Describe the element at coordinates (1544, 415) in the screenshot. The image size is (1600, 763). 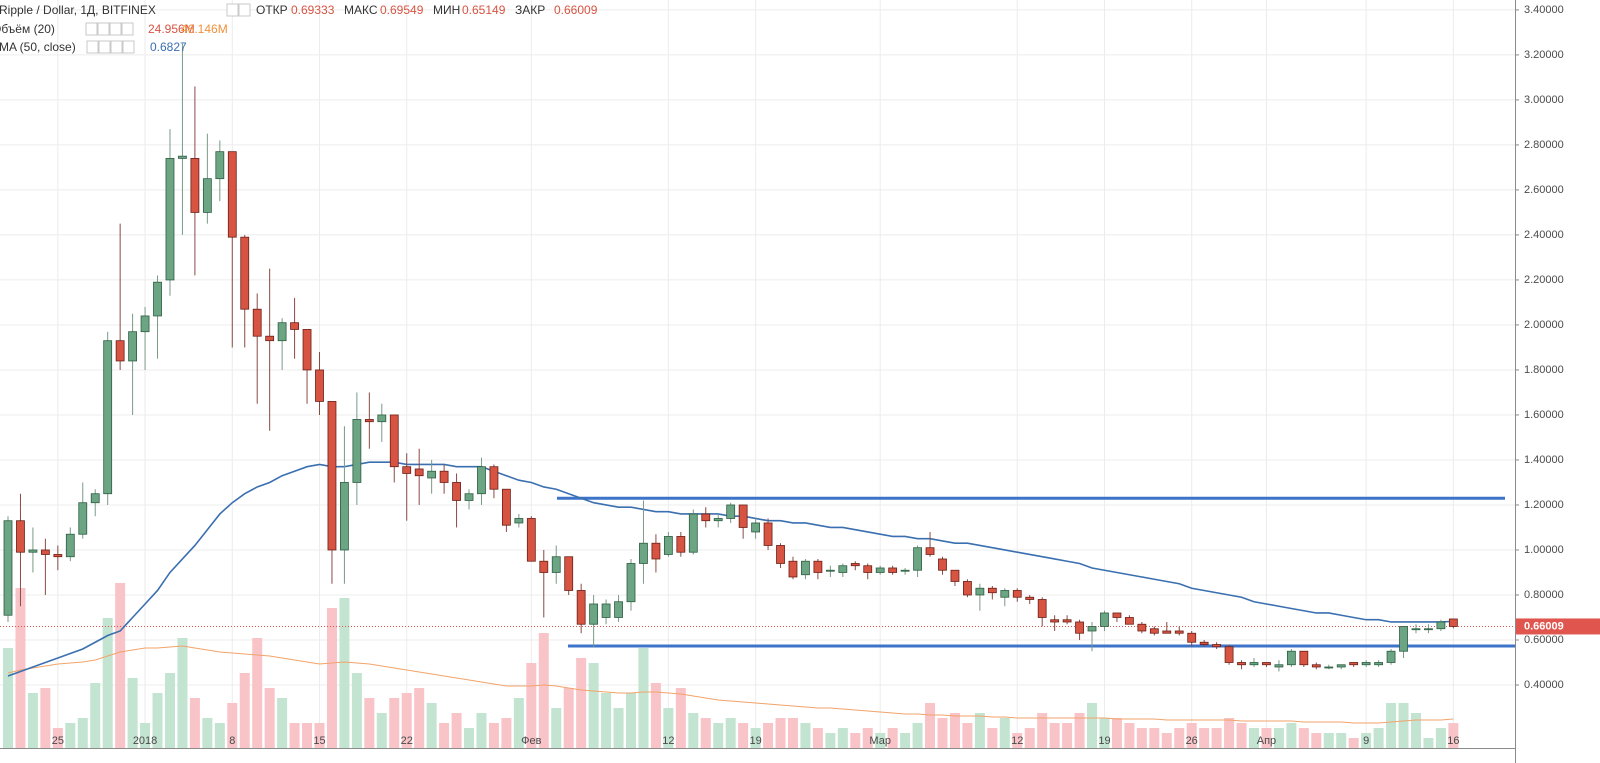
I see `y-tick-label: 1.60000` at that location.